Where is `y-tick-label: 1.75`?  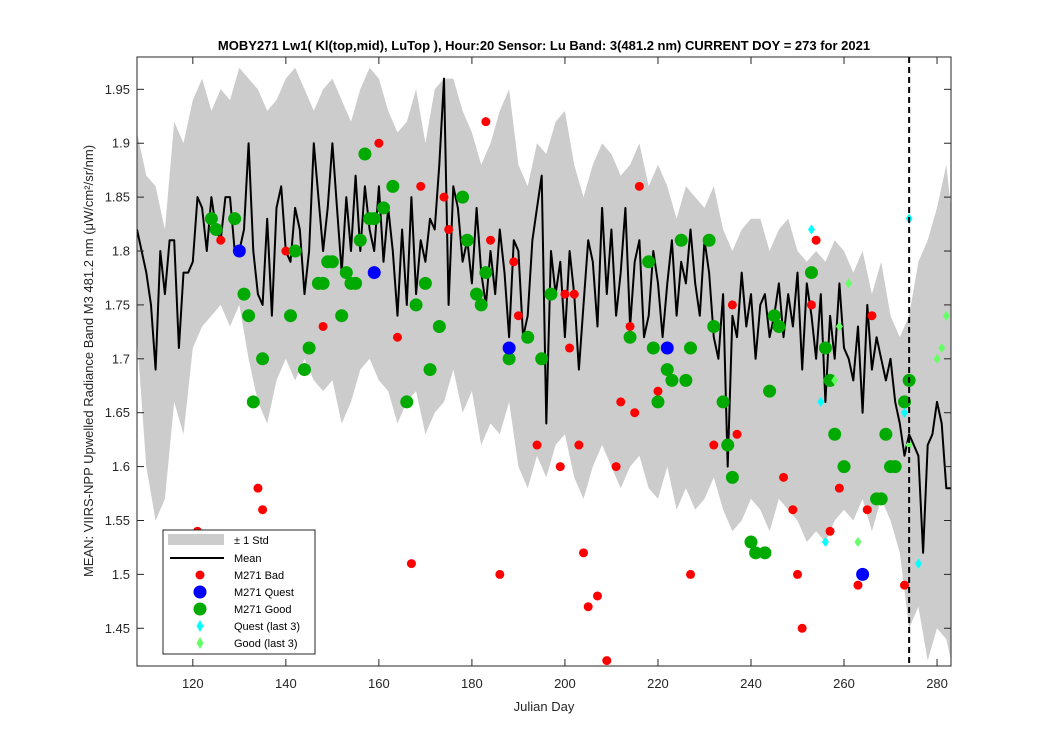 y-tick-label: 1.75 is located at coordinates (117, 304).